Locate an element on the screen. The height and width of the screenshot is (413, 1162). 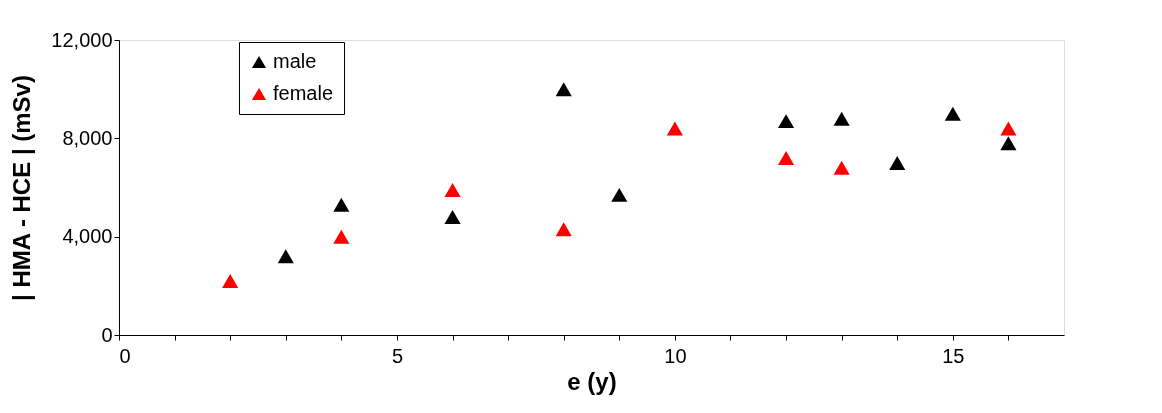
x-tick-label: 5 is located at coordinates (397, 355).